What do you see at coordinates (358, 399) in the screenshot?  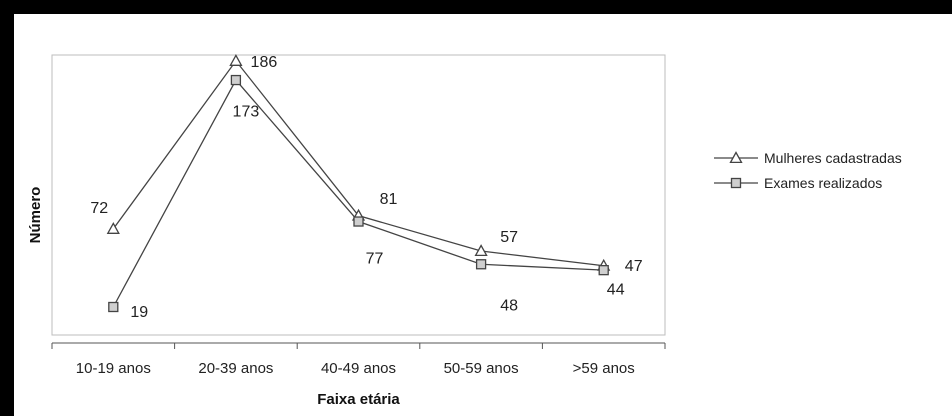 I see `x-axis-title: Faixa etária` at bounding box center [358, 399].